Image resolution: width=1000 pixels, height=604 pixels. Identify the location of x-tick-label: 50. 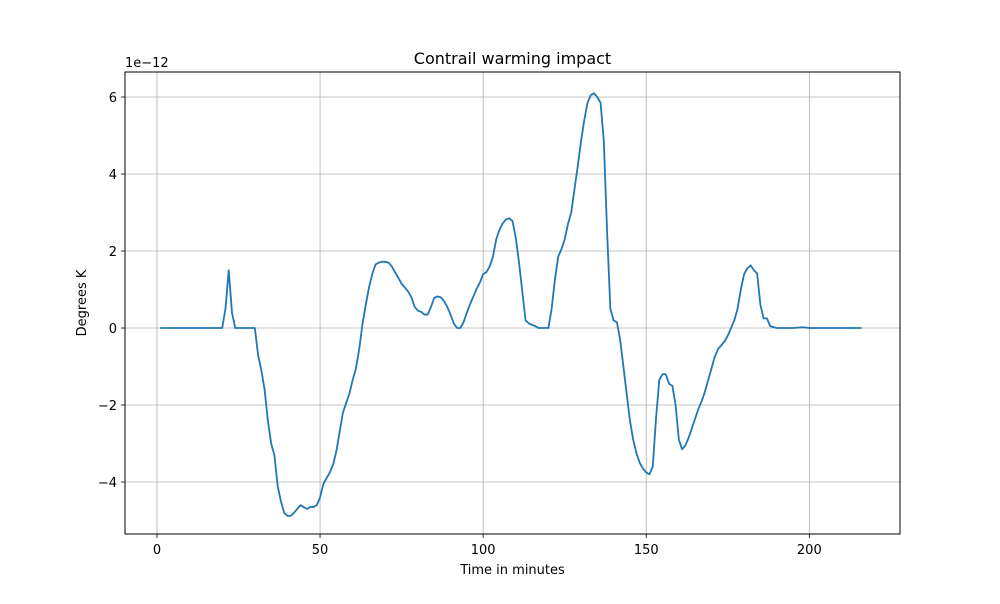
(320, 550).